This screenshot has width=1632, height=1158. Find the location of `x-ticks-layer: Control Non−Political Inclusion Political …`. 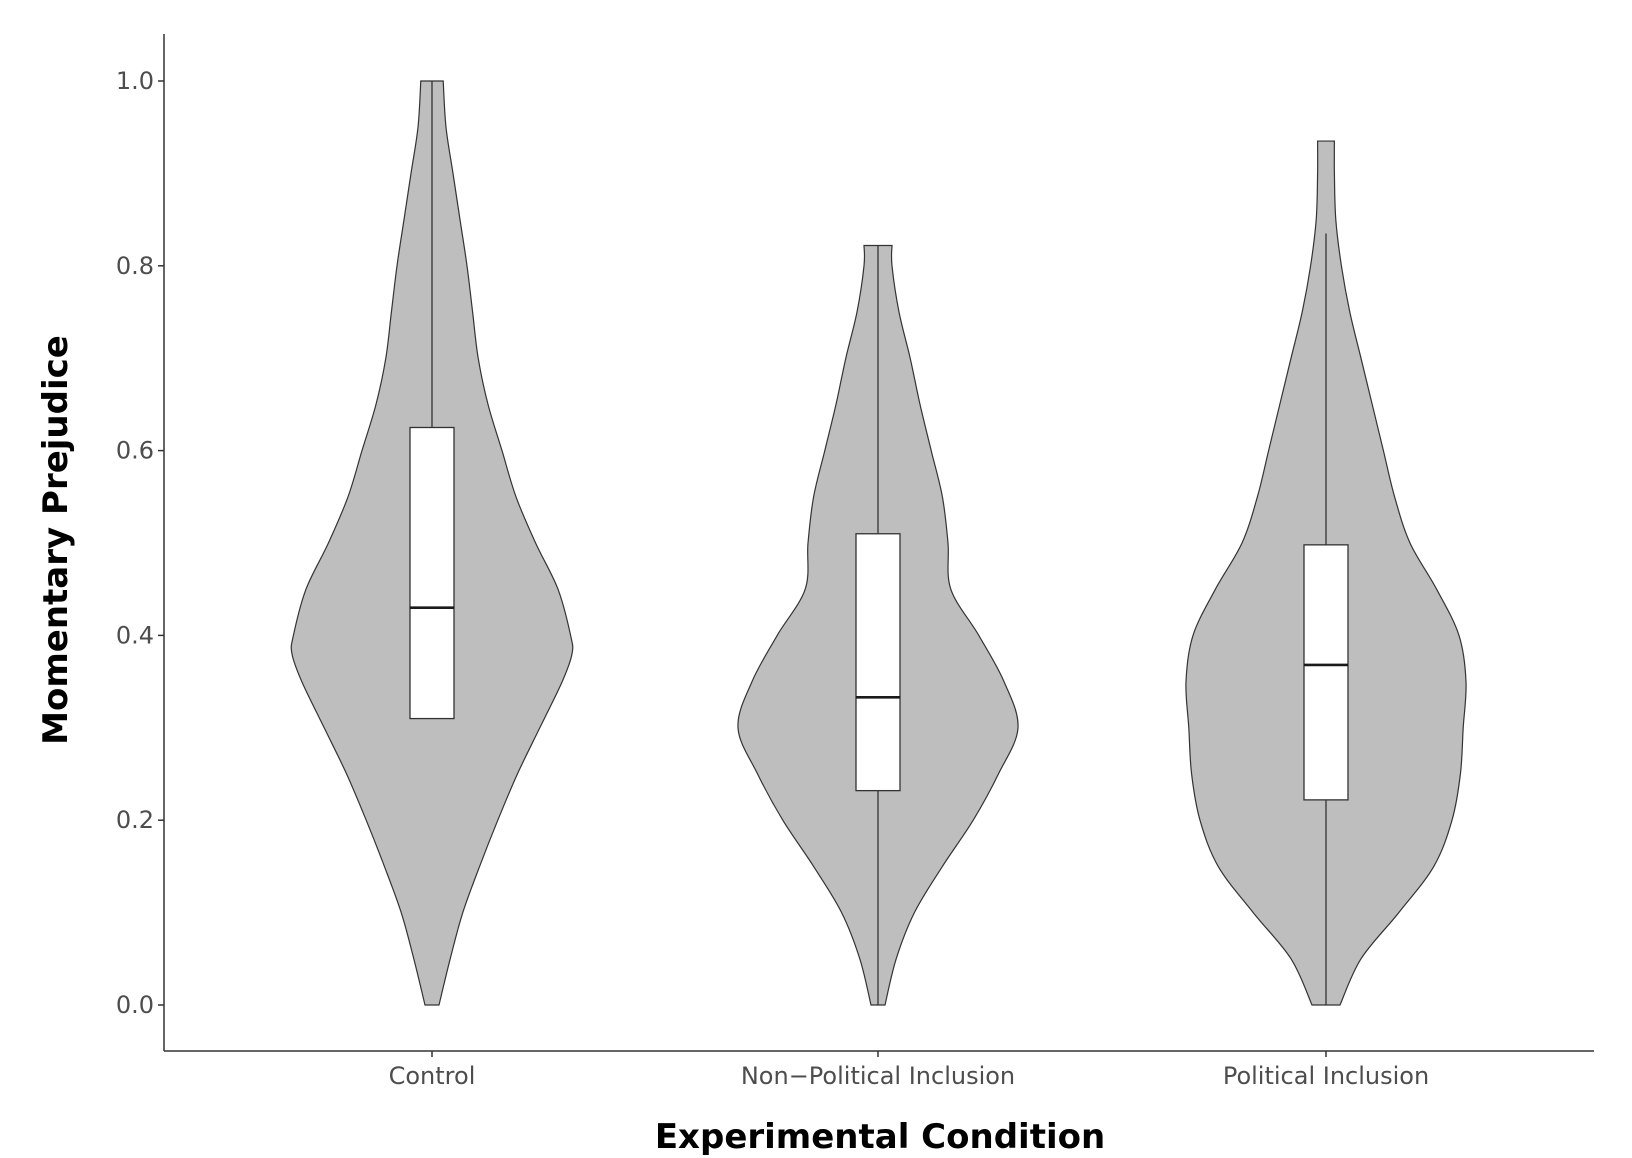

x-ticks-layer: Control Non−Political Inclusion Political … is located at coordinates (909, 1070).